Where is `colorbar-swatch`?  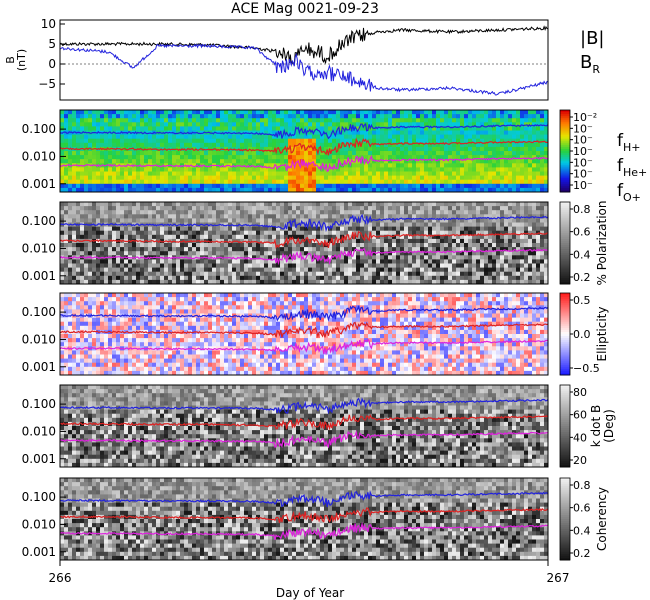 colorbar-swatch is located at coordinates (565, 113).